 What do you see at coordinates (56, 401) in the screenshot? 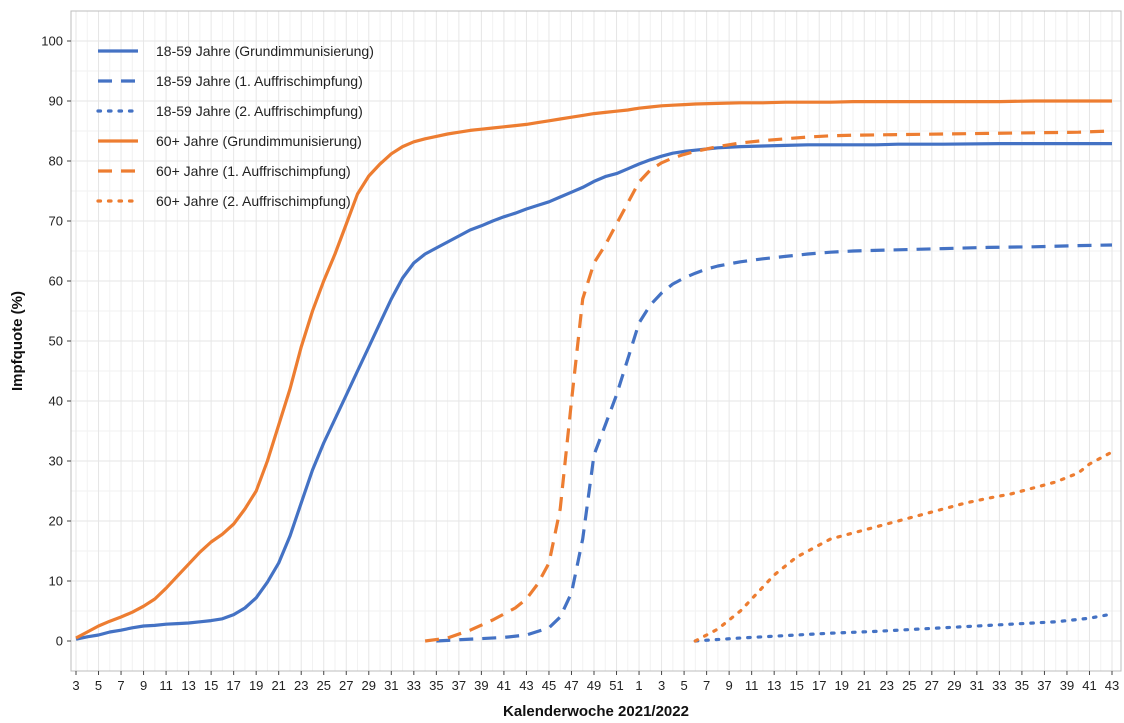
I see `y-tick-label: 40` at bounding box center [56, 401].